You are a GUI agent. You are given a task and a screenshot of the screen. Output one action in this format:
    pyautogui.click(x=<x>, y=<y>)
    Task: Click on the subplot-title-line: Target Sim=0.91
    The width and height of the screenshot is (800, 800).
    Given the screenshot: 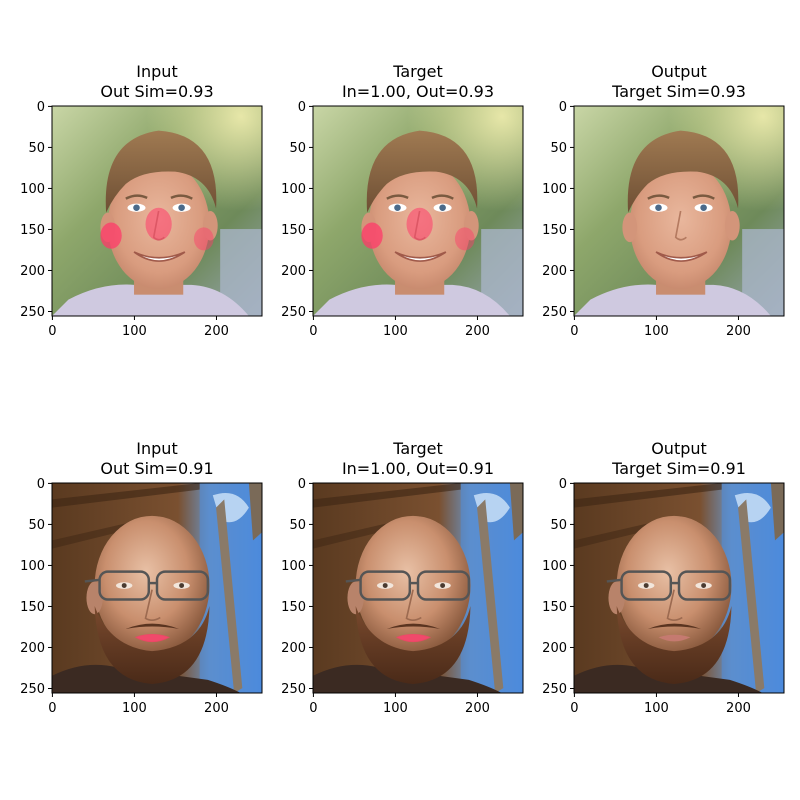 What is the action you would take?
    pyautogui.click(x=678, y=468)
    